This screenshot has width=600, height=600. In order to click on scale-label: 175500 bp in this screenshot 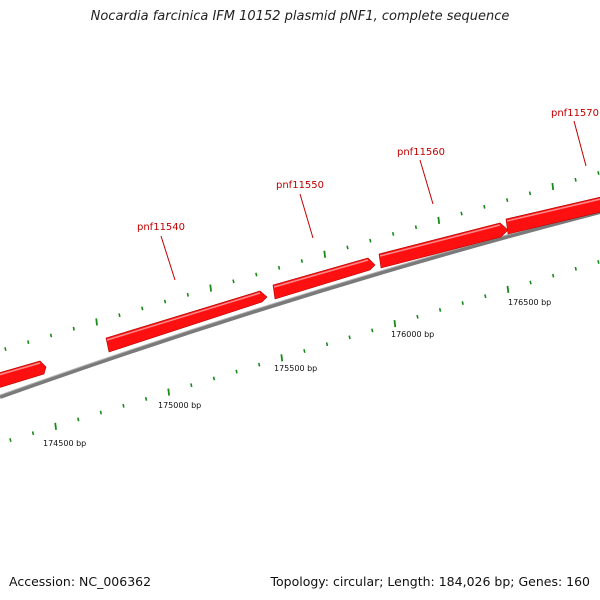, I will do `click(295, 368)`.